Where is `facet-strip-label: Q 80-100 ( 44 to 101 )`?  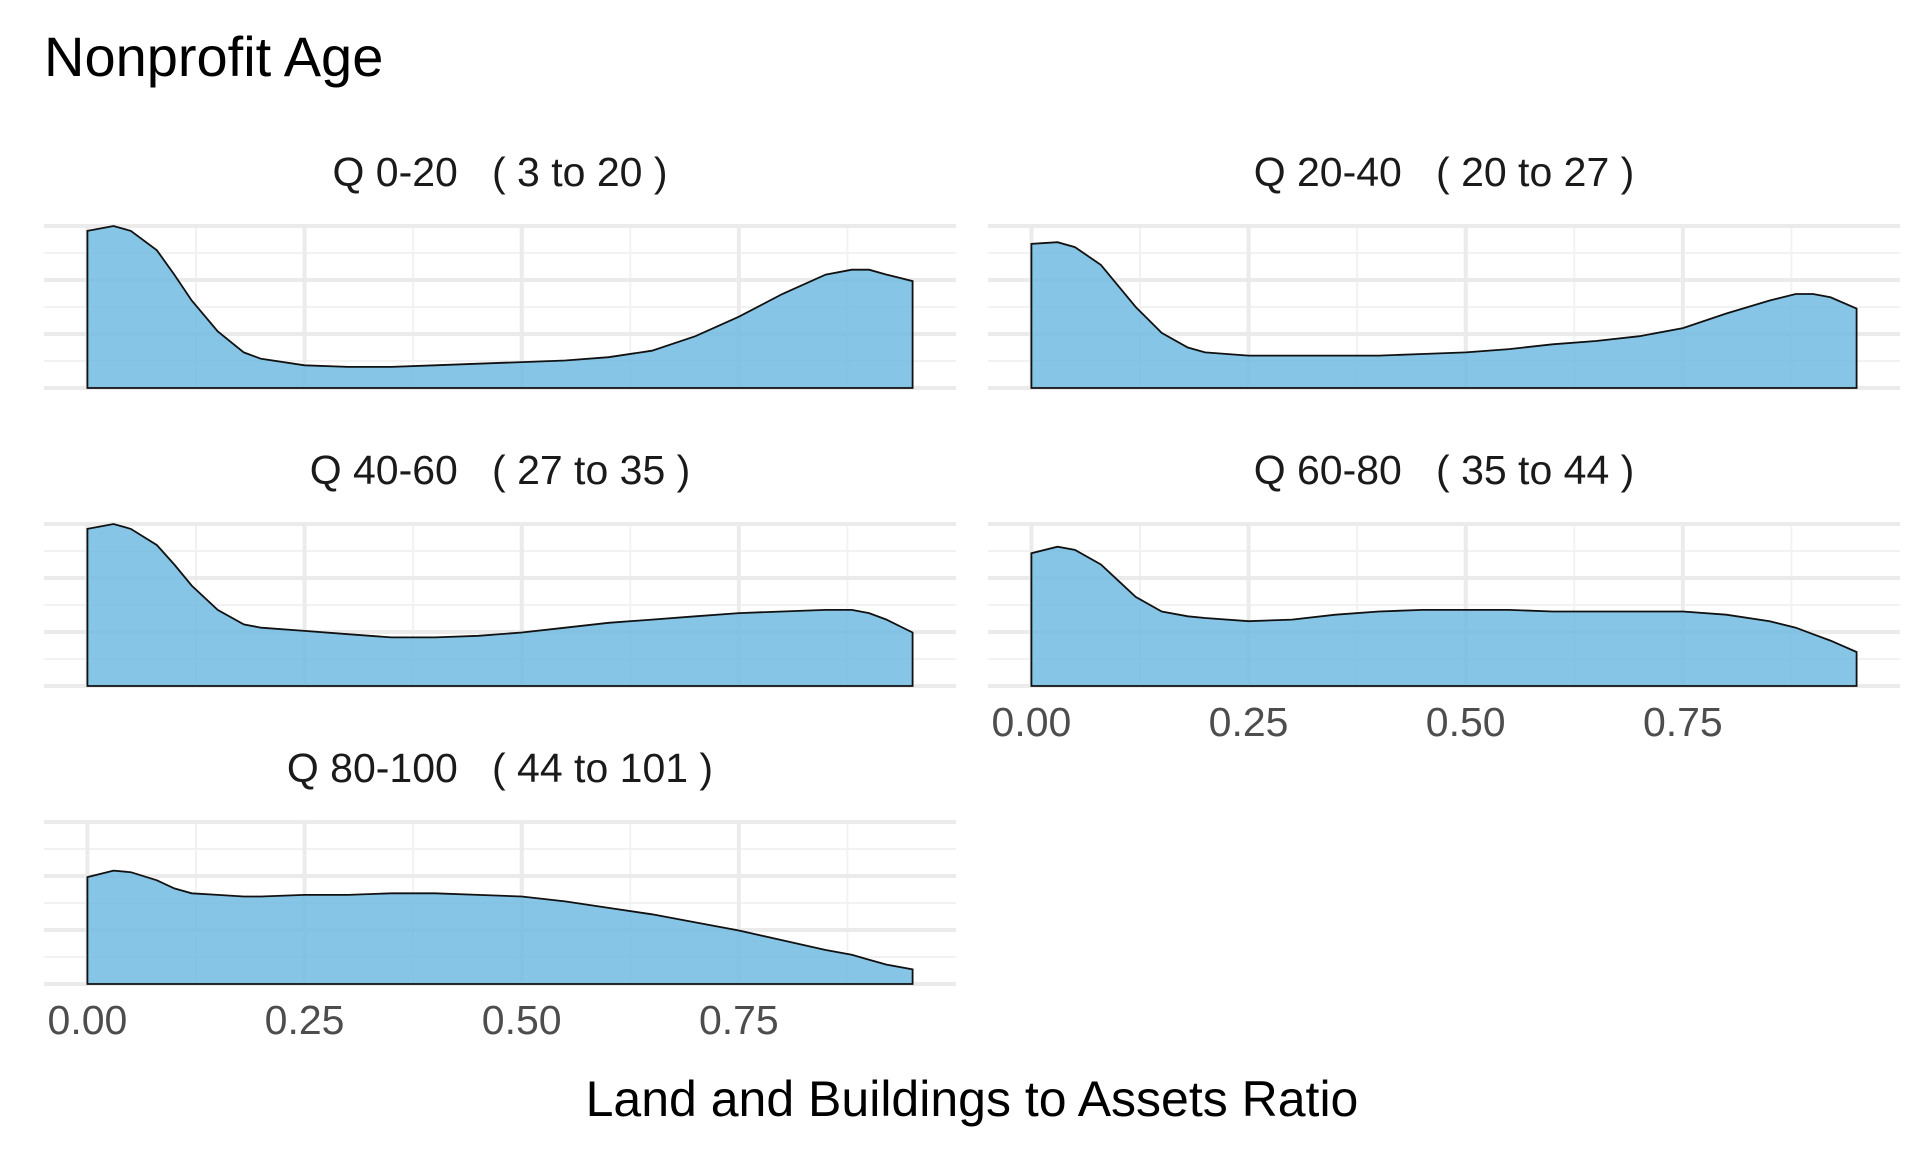
facet-strip-label: Q 80-100 ( 44 to 101 ) is located at coordinates (500, 768).